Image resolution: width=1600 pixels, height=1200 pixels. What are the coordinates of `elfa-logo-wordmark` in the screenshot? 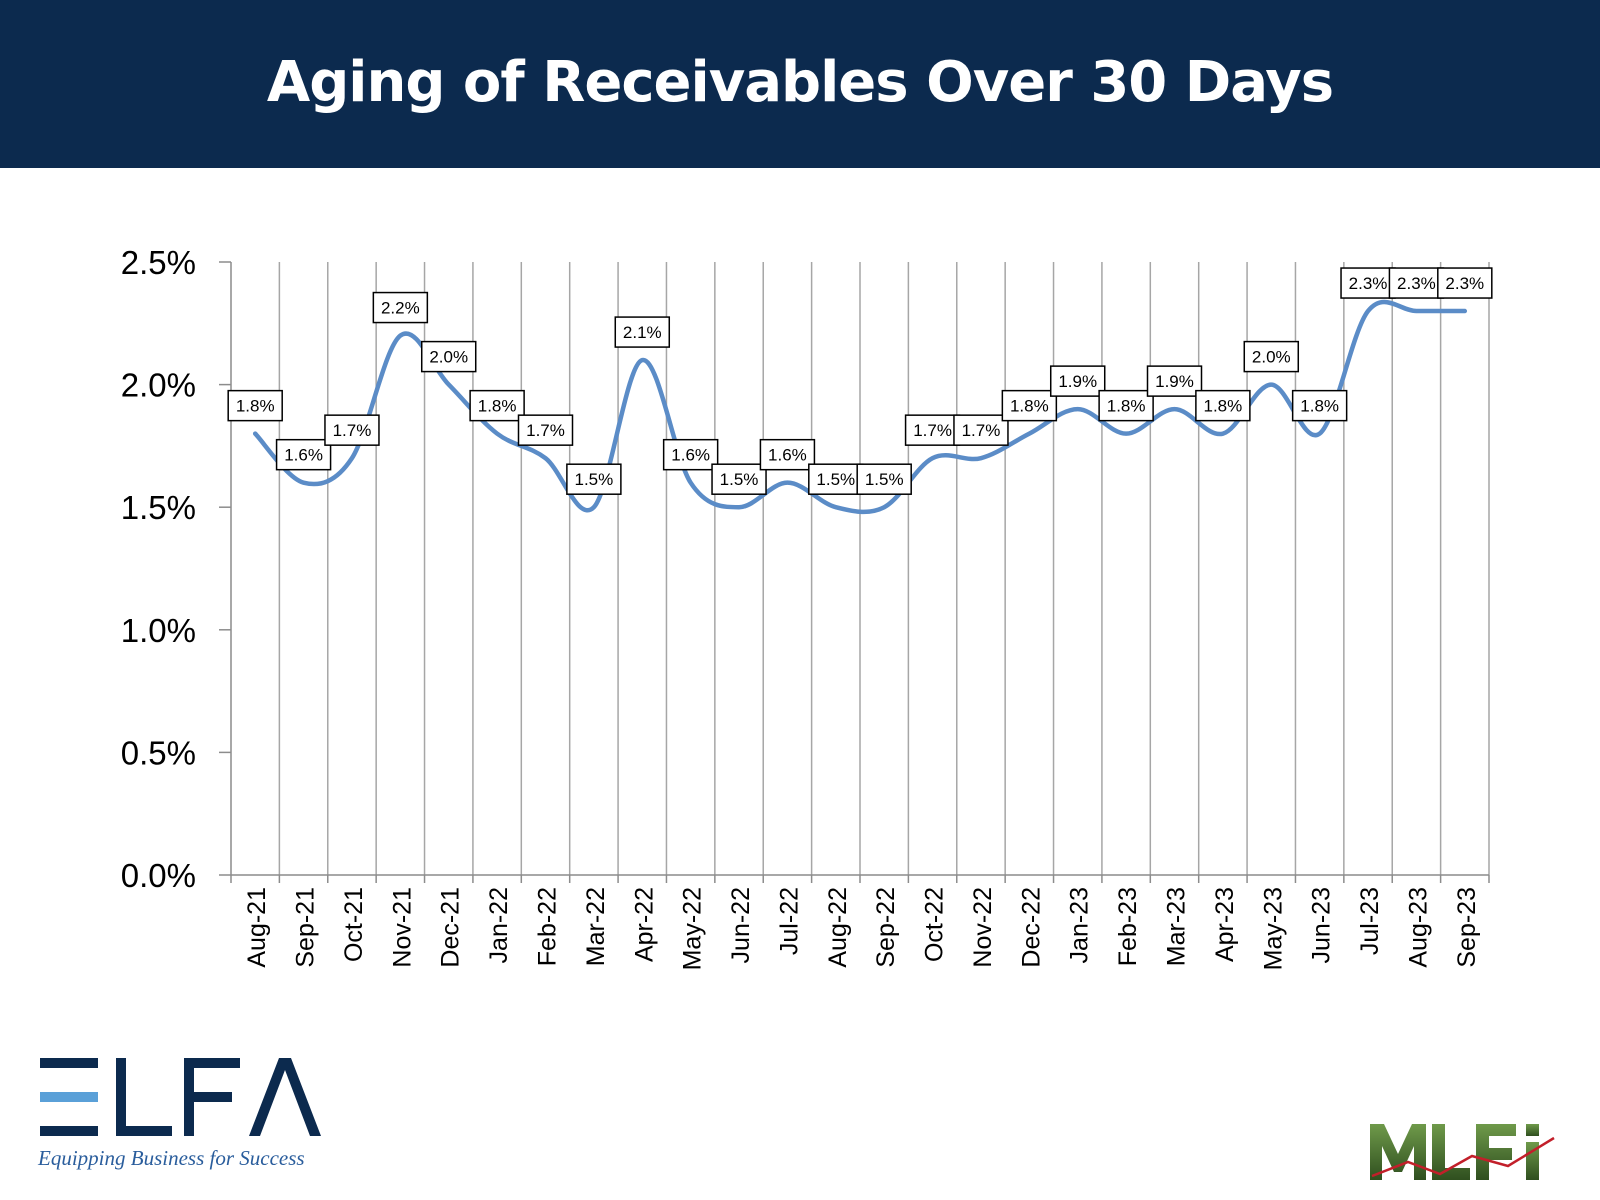 It's located at (180, 1097).